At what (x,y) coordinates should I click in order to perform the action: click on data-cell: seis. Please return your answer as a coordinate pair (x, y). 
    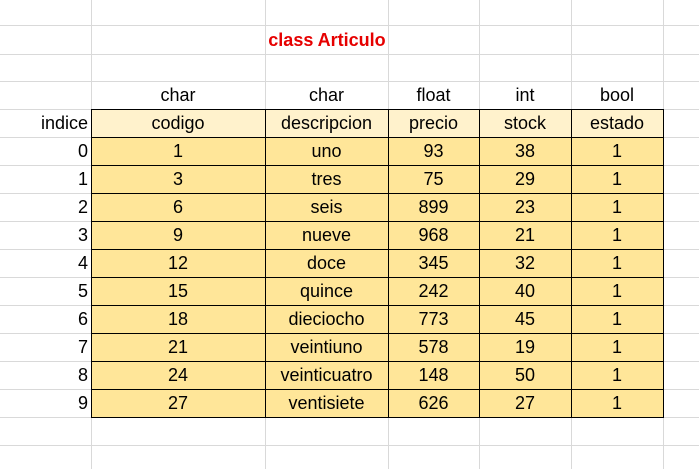
    Looking at the image, I should click on (326, 207).